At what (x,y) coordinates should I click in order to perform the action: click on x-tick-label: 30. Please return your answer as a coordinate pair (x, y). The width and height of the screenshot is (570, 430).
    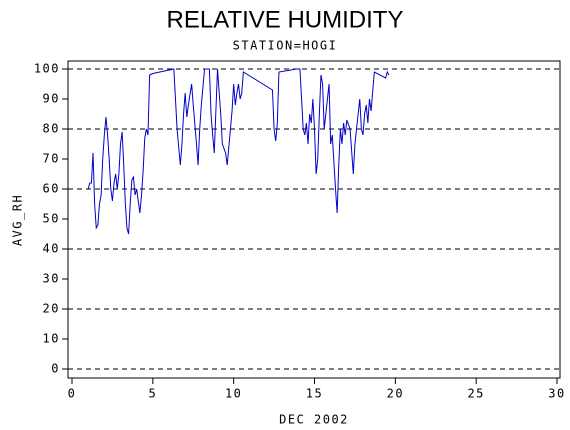
    Looking at the image, I should click on (556, 394).